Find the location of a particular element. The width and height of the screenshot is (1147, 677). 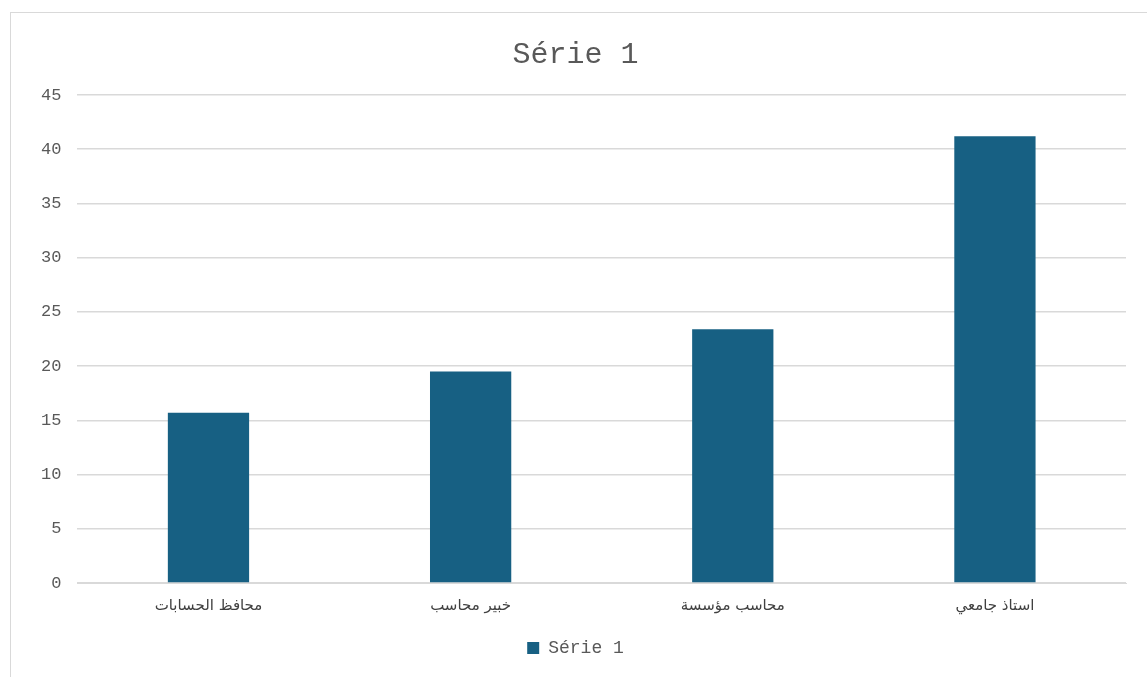

y-tick-label: 10 is located at coordinates (51, 475).